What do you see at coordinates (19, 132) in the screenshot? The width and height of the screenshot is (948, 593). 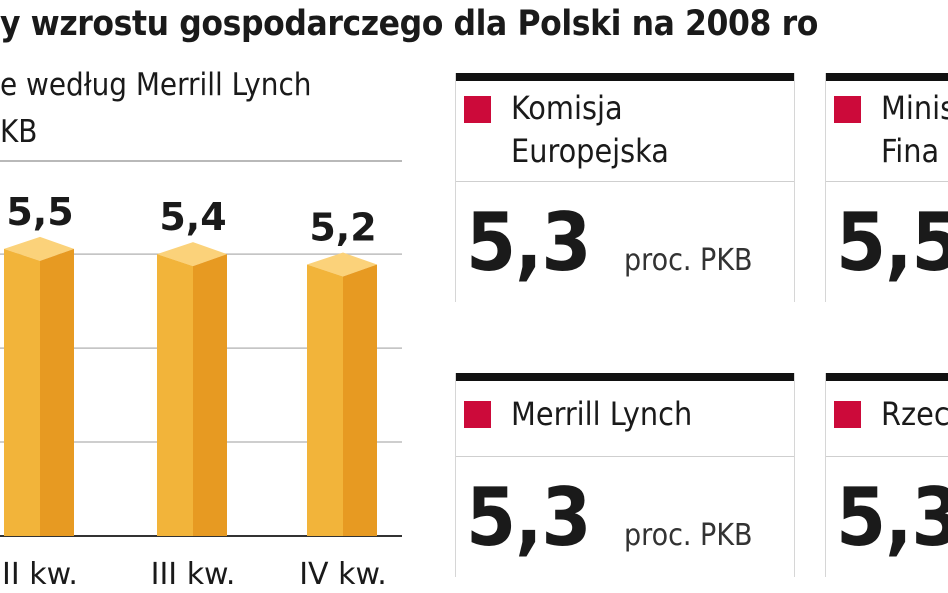 I see `chart-unit-label: KB` at bounding box center [19, 132].